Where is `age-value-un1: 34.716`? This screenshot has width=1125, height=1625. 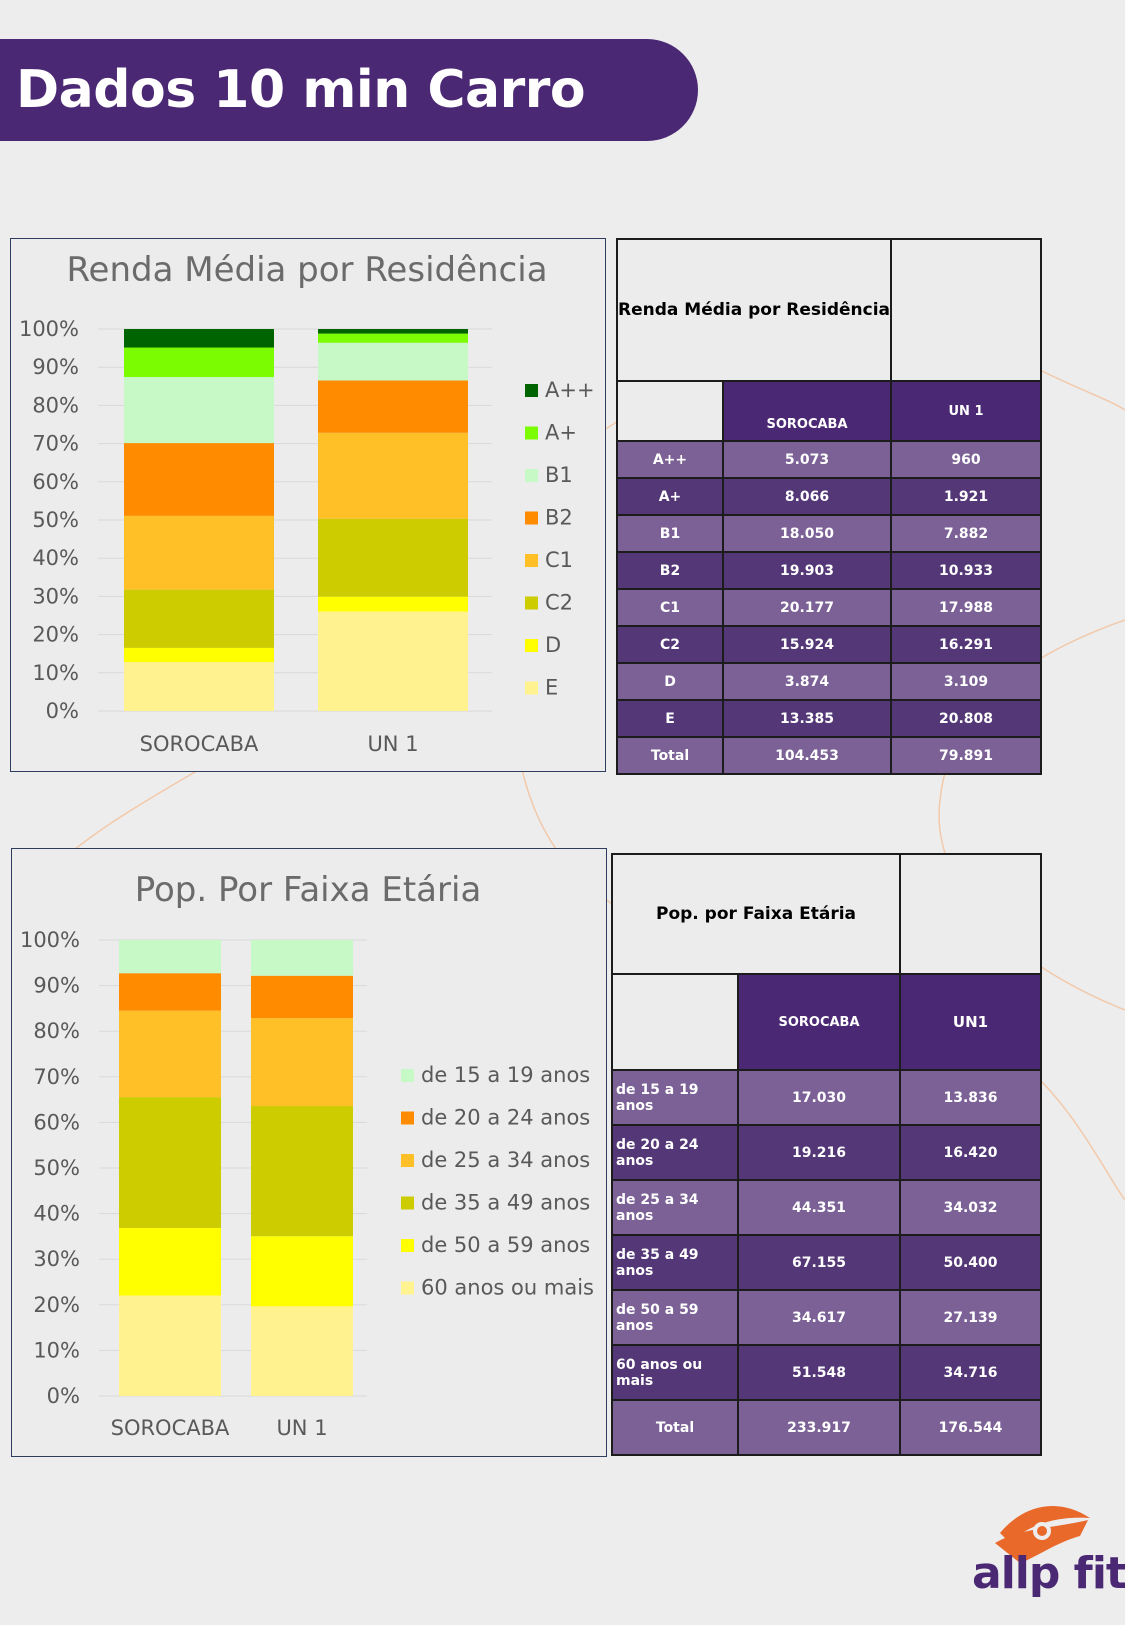
age-value-un1: 34.716 is located at coordinates (970, 1372).